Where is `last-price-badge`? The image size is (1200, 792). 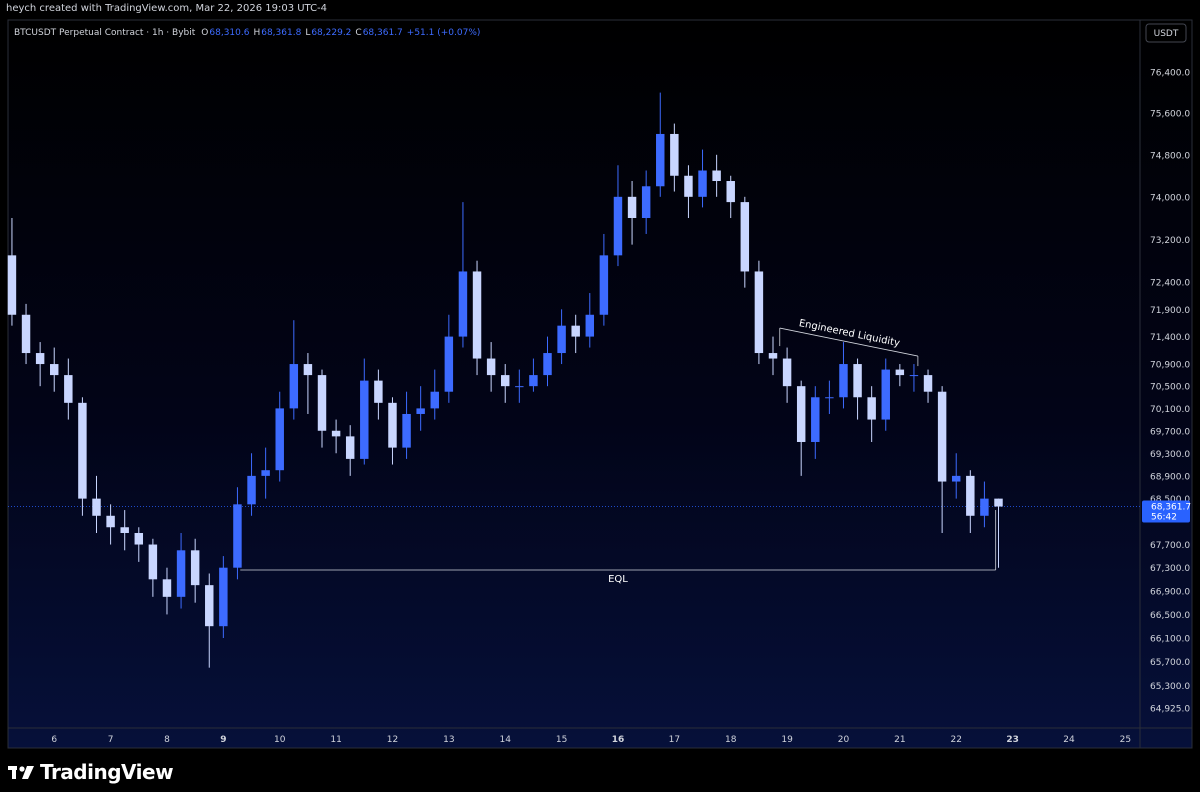
last-price-badge is located at coordinates (1166, 511).